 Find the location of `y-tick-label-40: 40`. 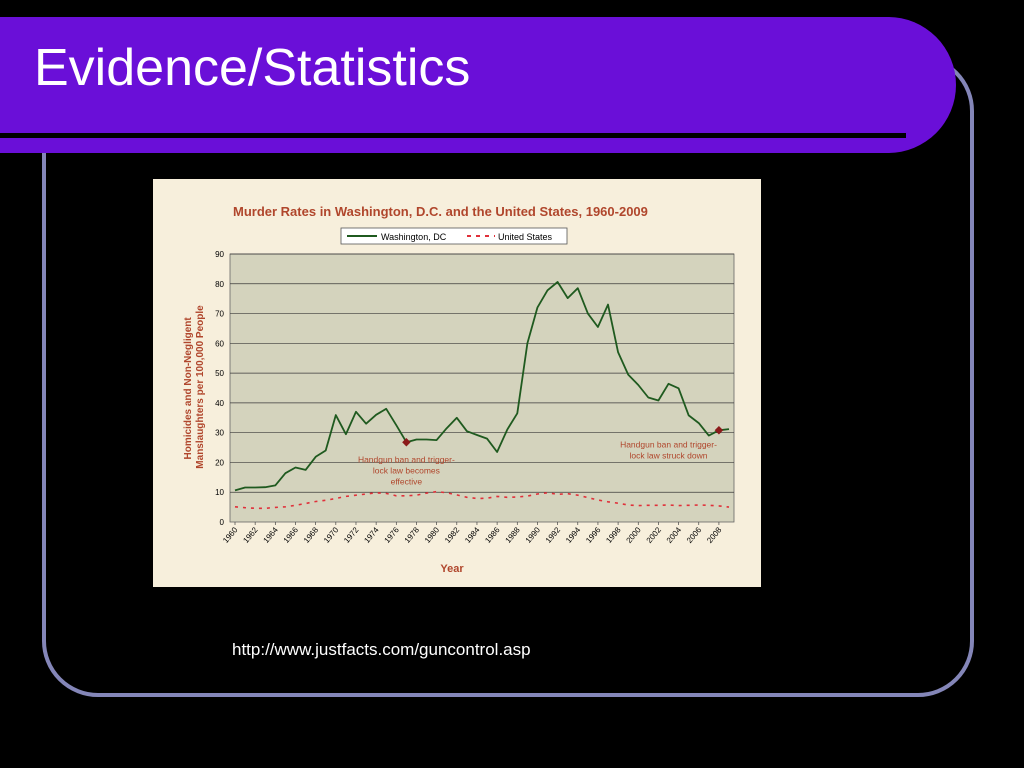

y-tick-label-40: 40 is located at coordinates (219, 403).